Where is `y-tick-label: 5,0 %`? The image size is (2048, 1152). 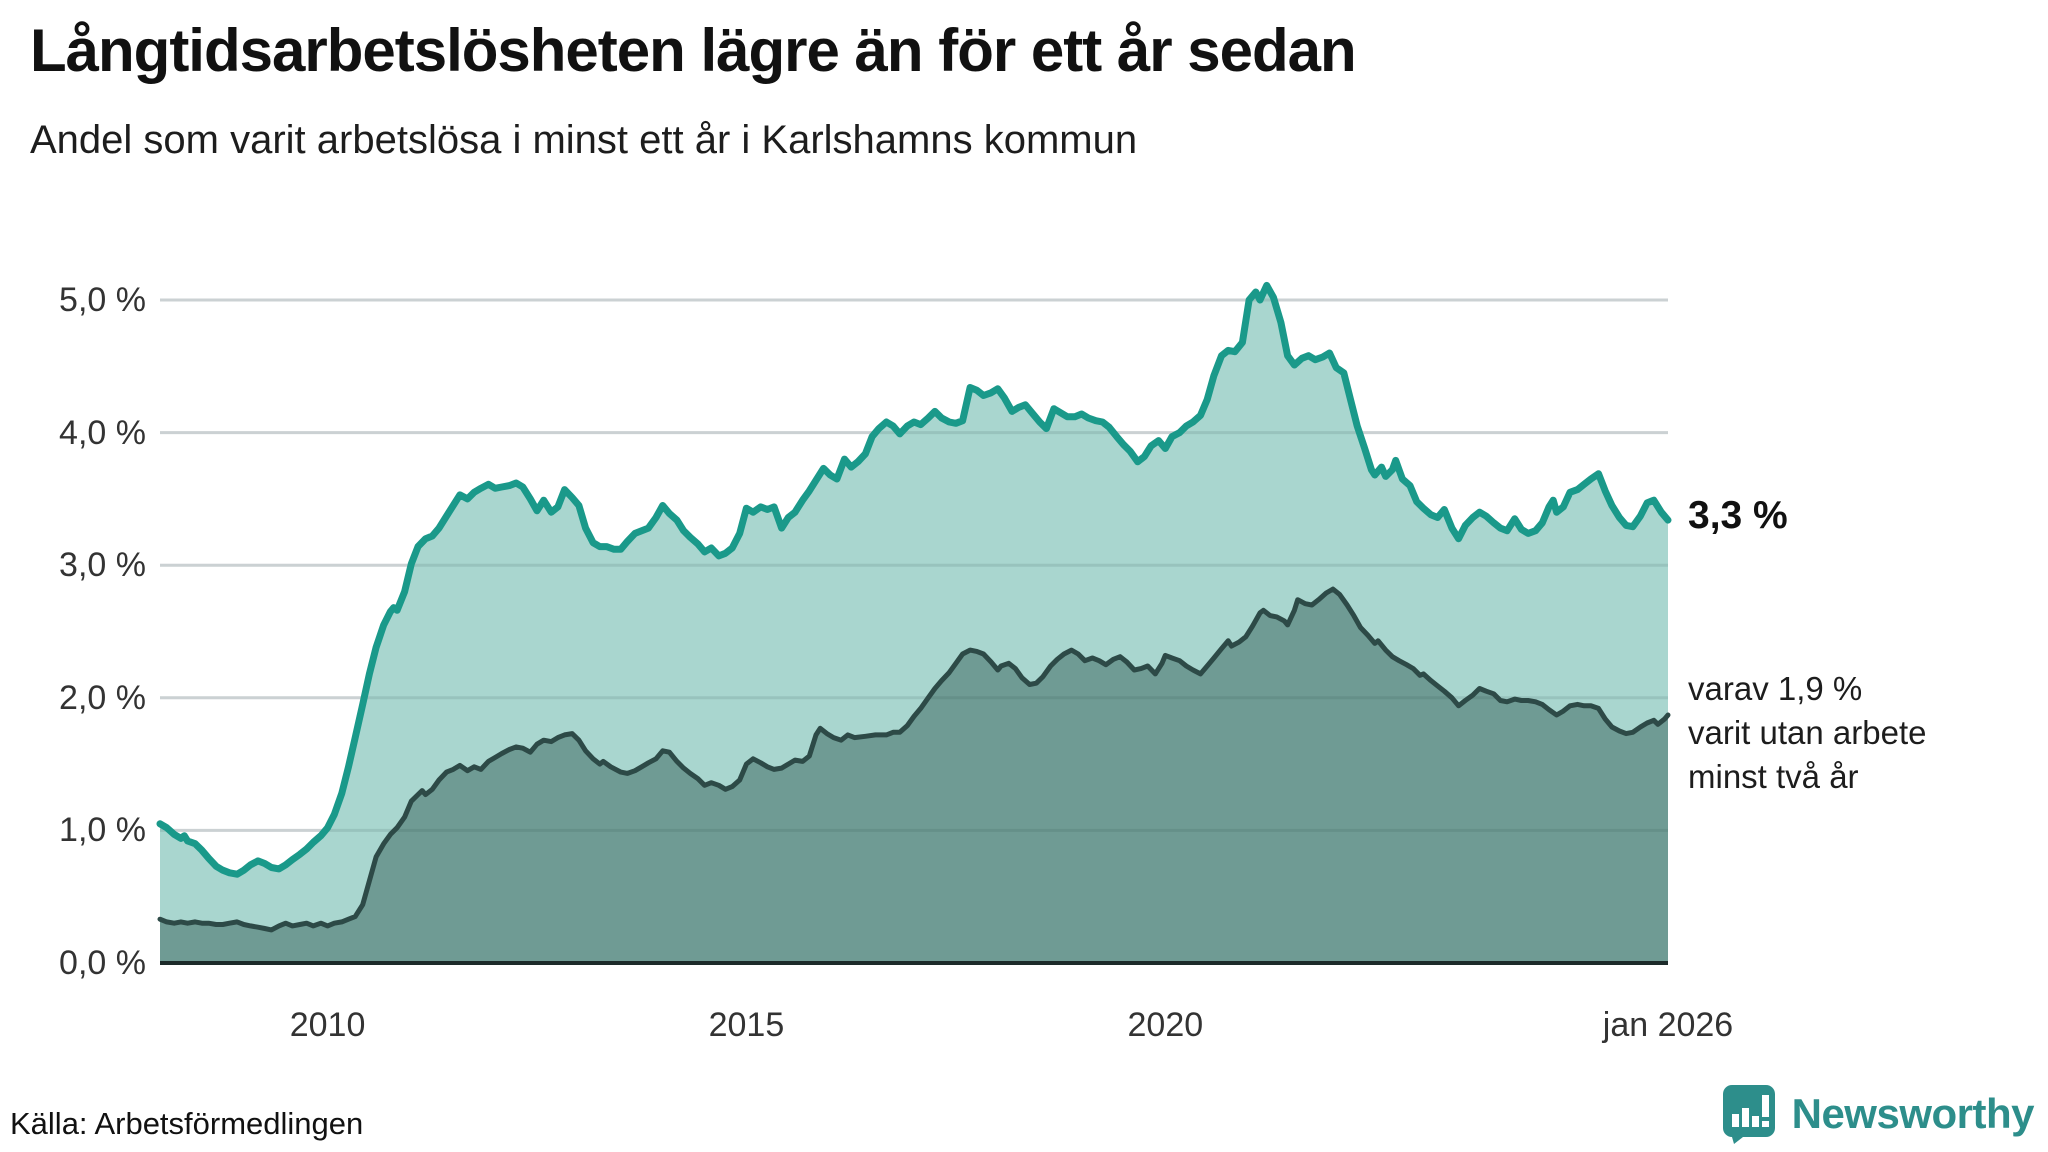 y-tick-label: 5,0 % is located at coordinates (102, 300).